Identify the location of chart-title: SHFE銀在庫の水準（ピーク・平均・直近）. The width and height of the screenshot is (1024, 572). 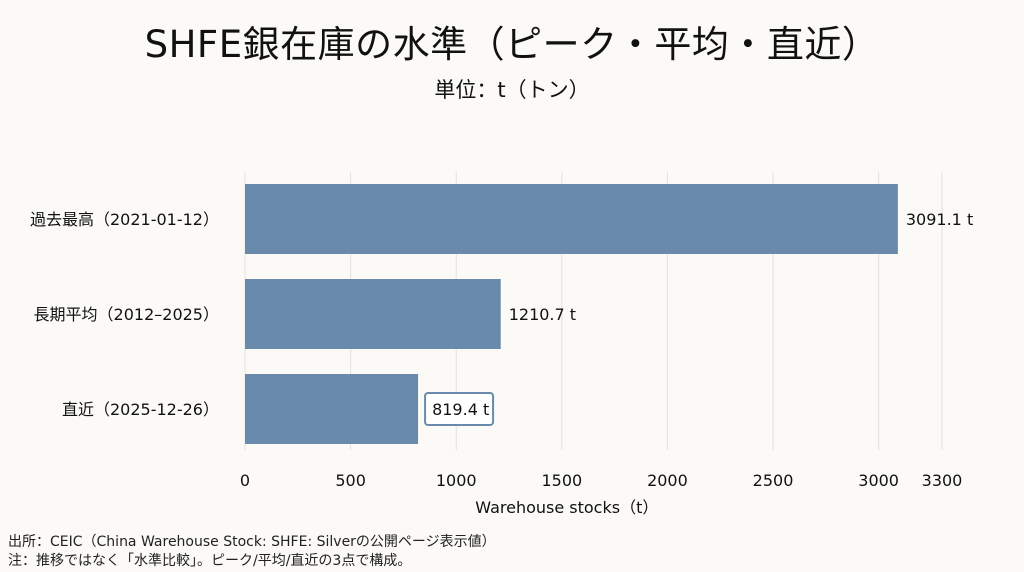
(512, 44).